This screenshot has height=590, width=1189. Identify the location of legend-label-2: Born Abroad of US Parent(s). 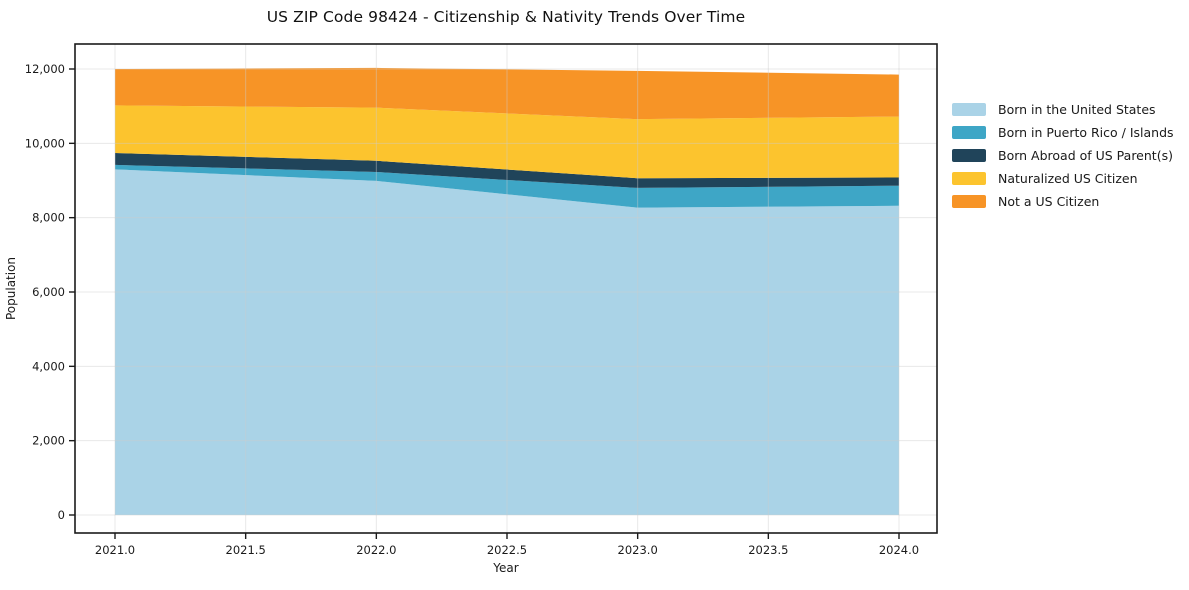
(1085, 155).